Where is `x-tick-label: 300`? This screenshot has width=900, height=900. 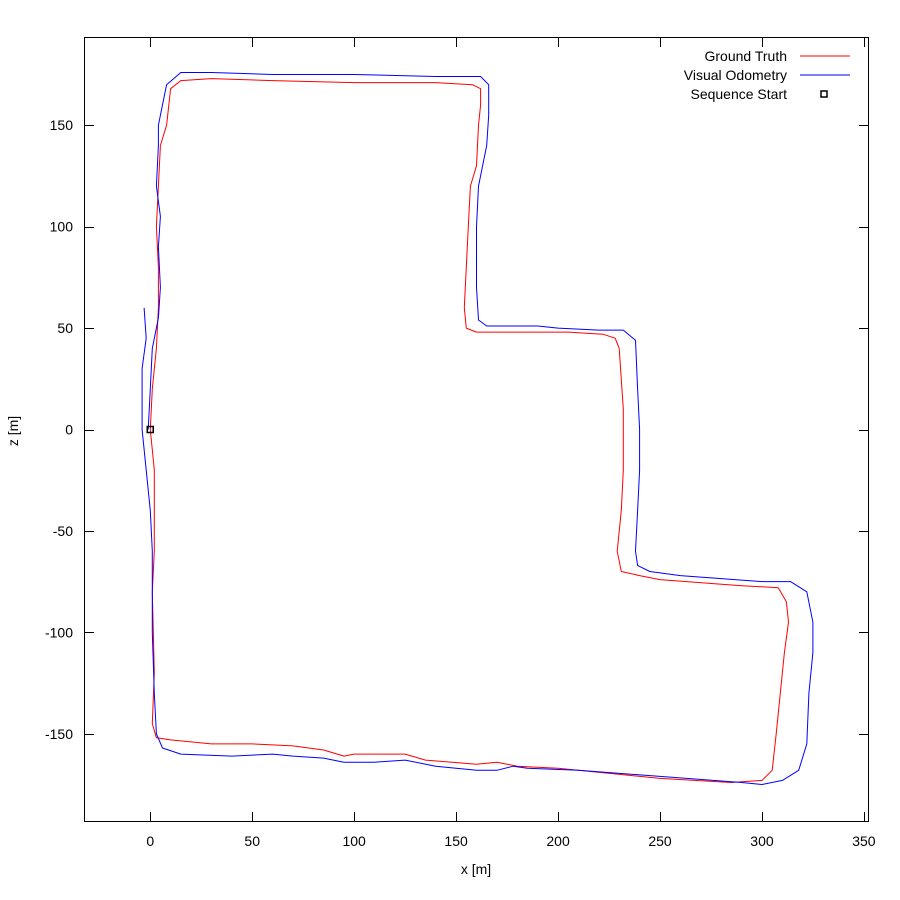
x-tick-label: 300 is located at coordinates (762, 841).